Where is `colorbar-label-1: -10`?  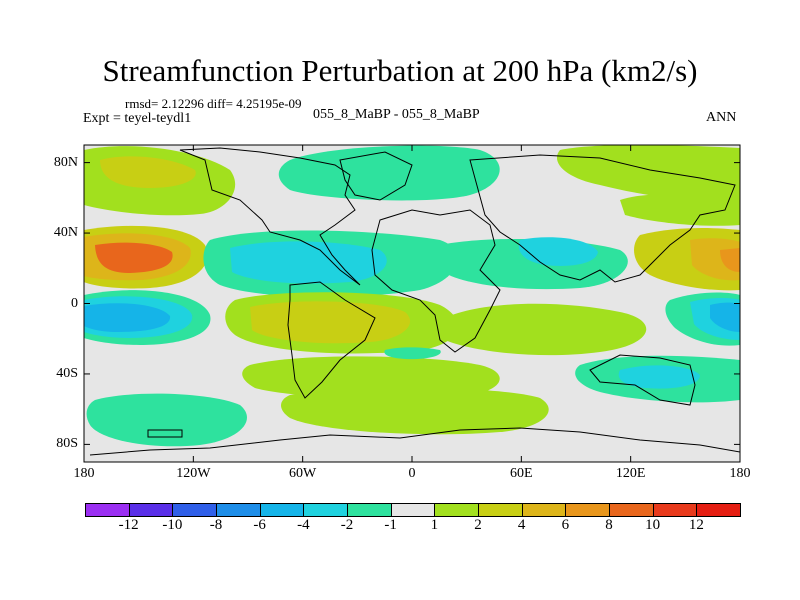
colorbar-label-1: -10 is located at coordinates (172, 525).